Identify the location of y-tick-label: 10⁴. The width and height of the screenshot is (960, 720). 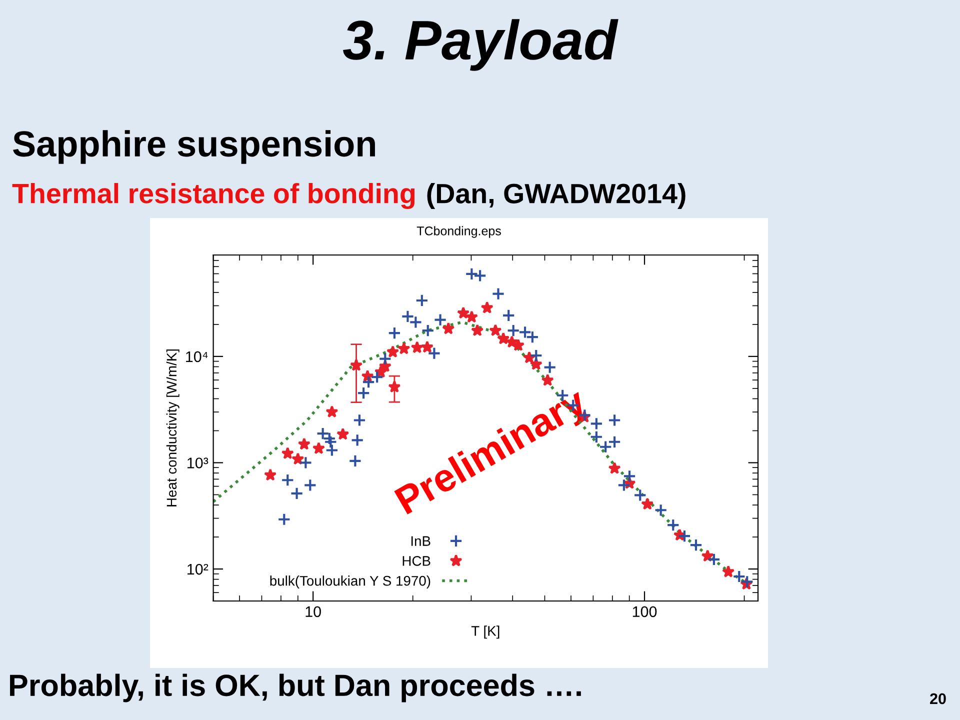
(197, 356).